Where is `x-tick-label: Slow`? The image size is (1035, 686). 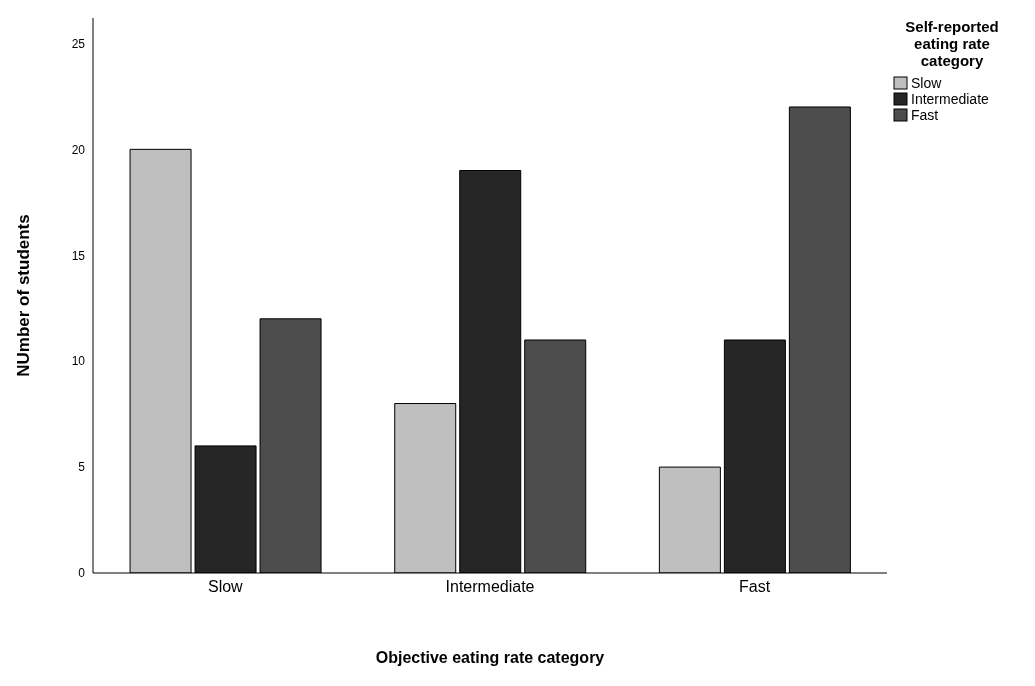 x-tick-label: Slow is located at coordinates (225, 587).